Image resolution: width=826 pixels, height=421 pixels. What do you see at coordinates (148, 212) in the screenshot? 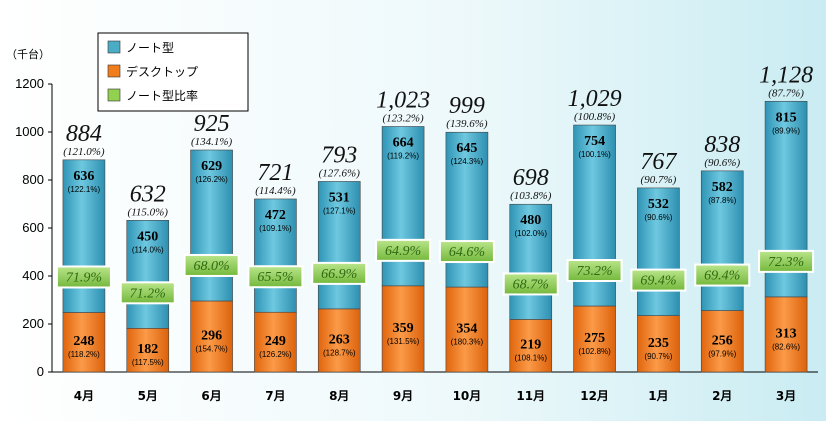
I see `data-label-total-pct: (115.0%)` at bounding box center [148, 212].